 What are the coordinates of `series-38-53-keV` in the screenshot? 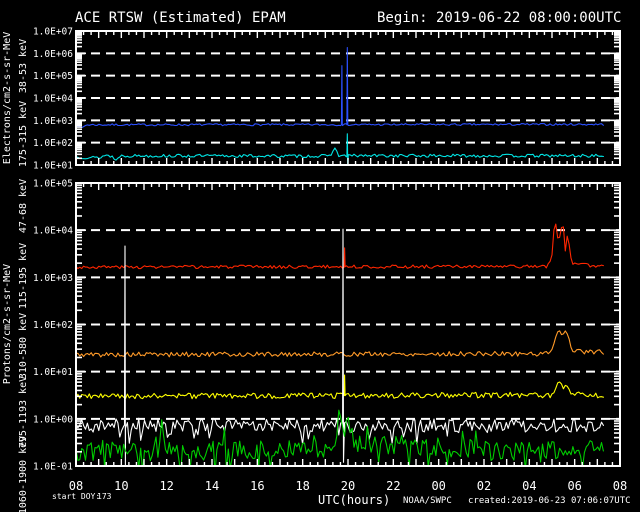 It's located at (340, 88).